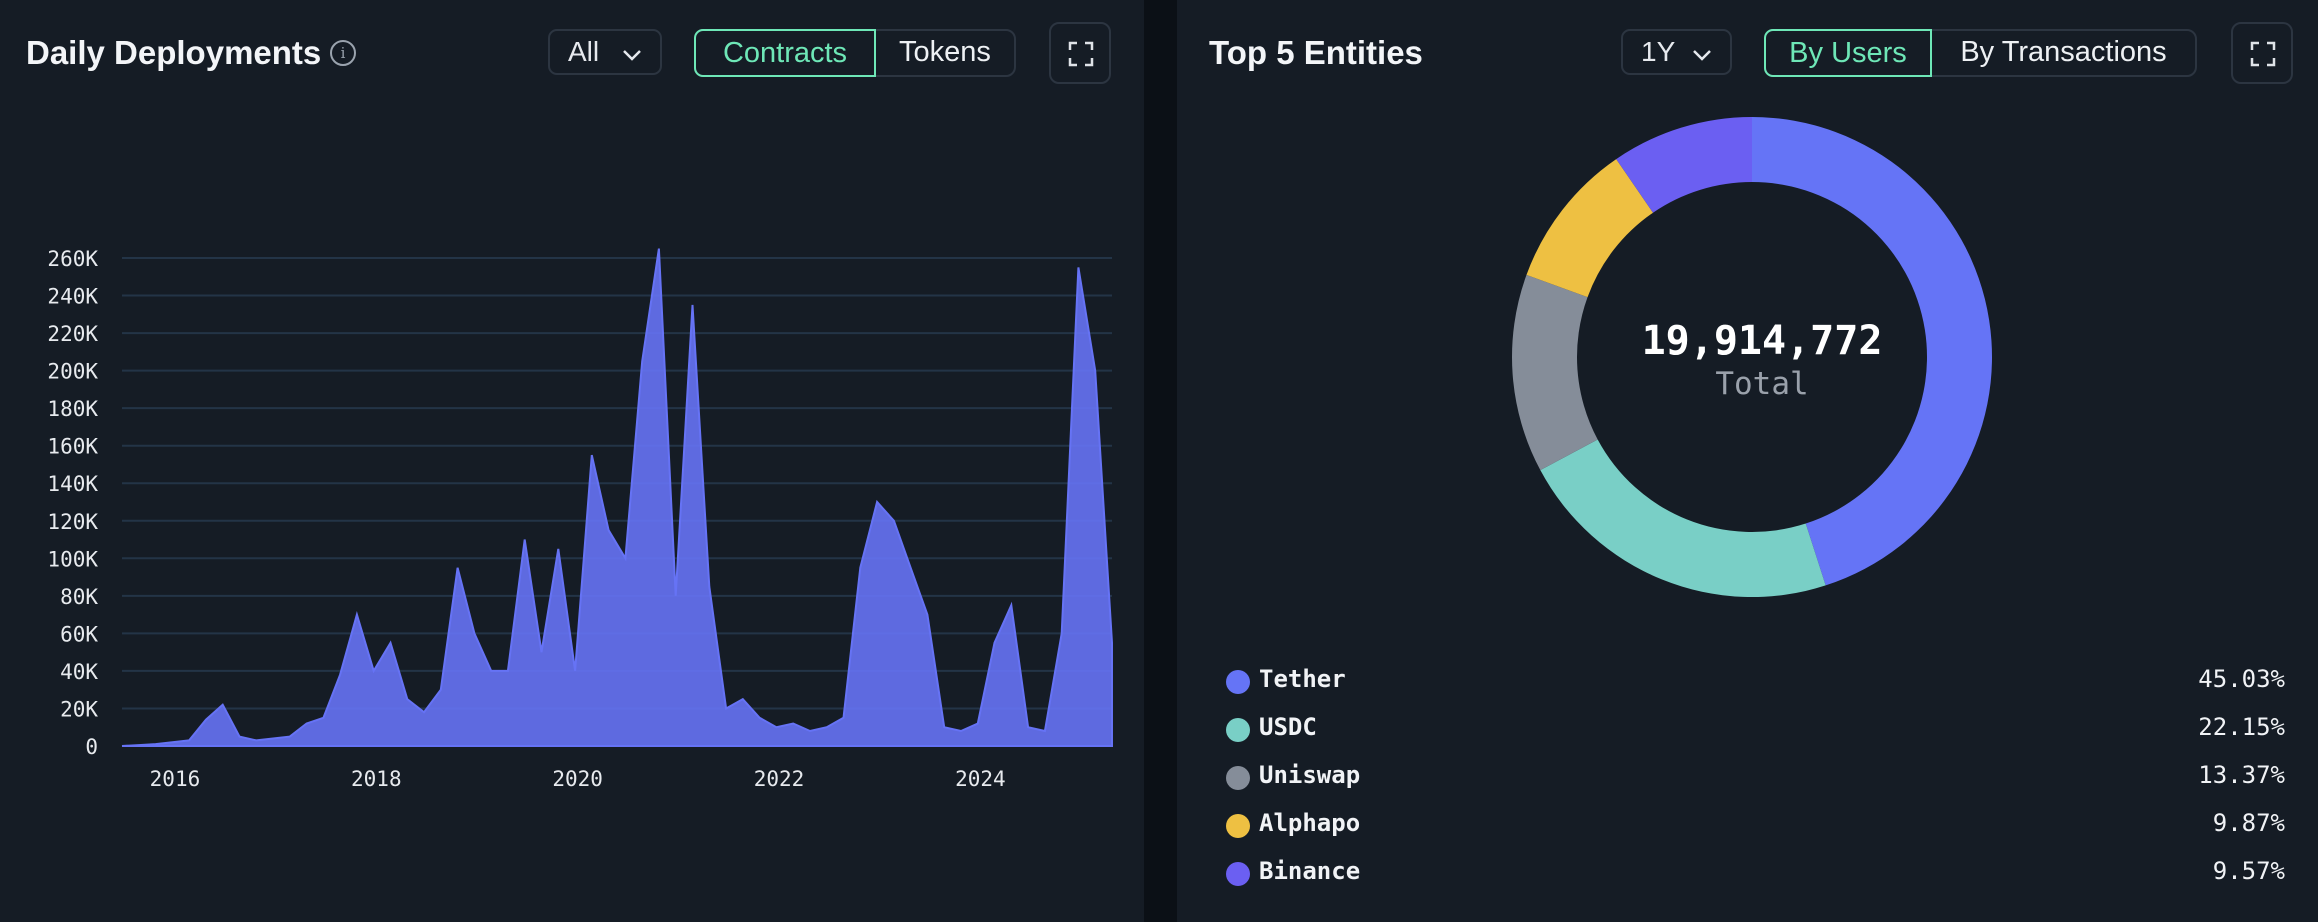  Describe the element at coordinates (1658, 51) in the screenshot. I see `range-select-value: 1Y` at that location.